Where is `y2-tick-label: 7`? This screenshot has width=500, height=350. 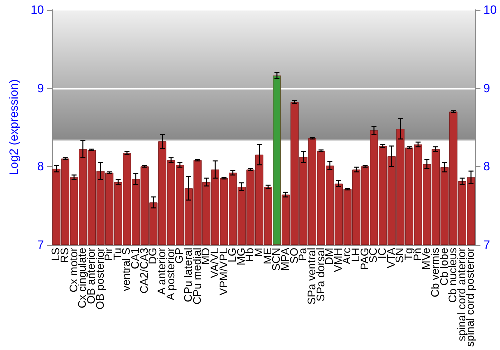
y2-tick-label: 7 is located at coordinates (487, 245).